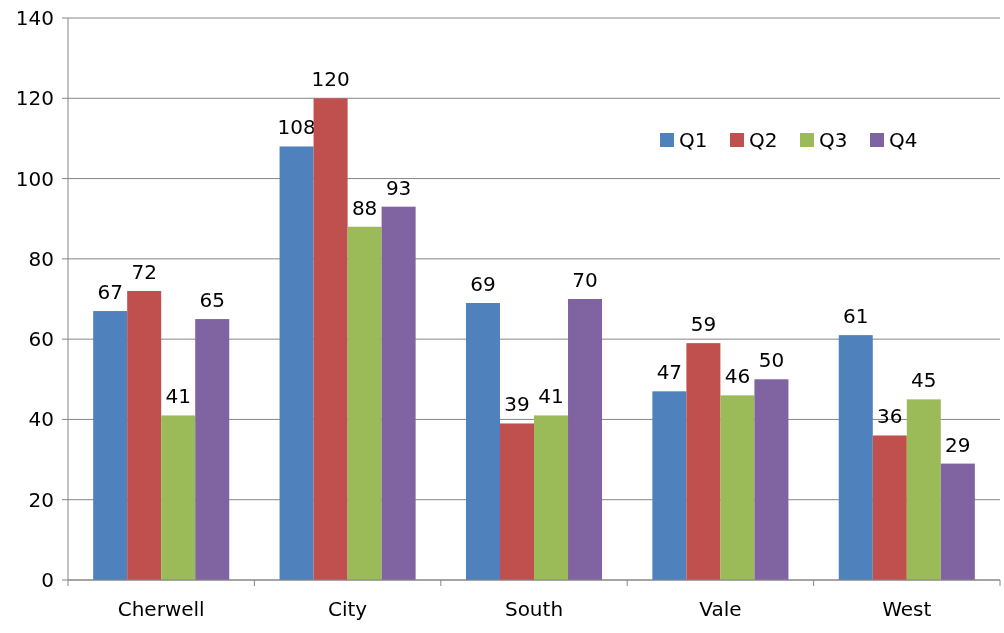 This screenshot has width=1004, height=633. What do you see at coordinates (144, 271) in the screenshot?
I see `data-label: 72` at bounding box center [144, 271].